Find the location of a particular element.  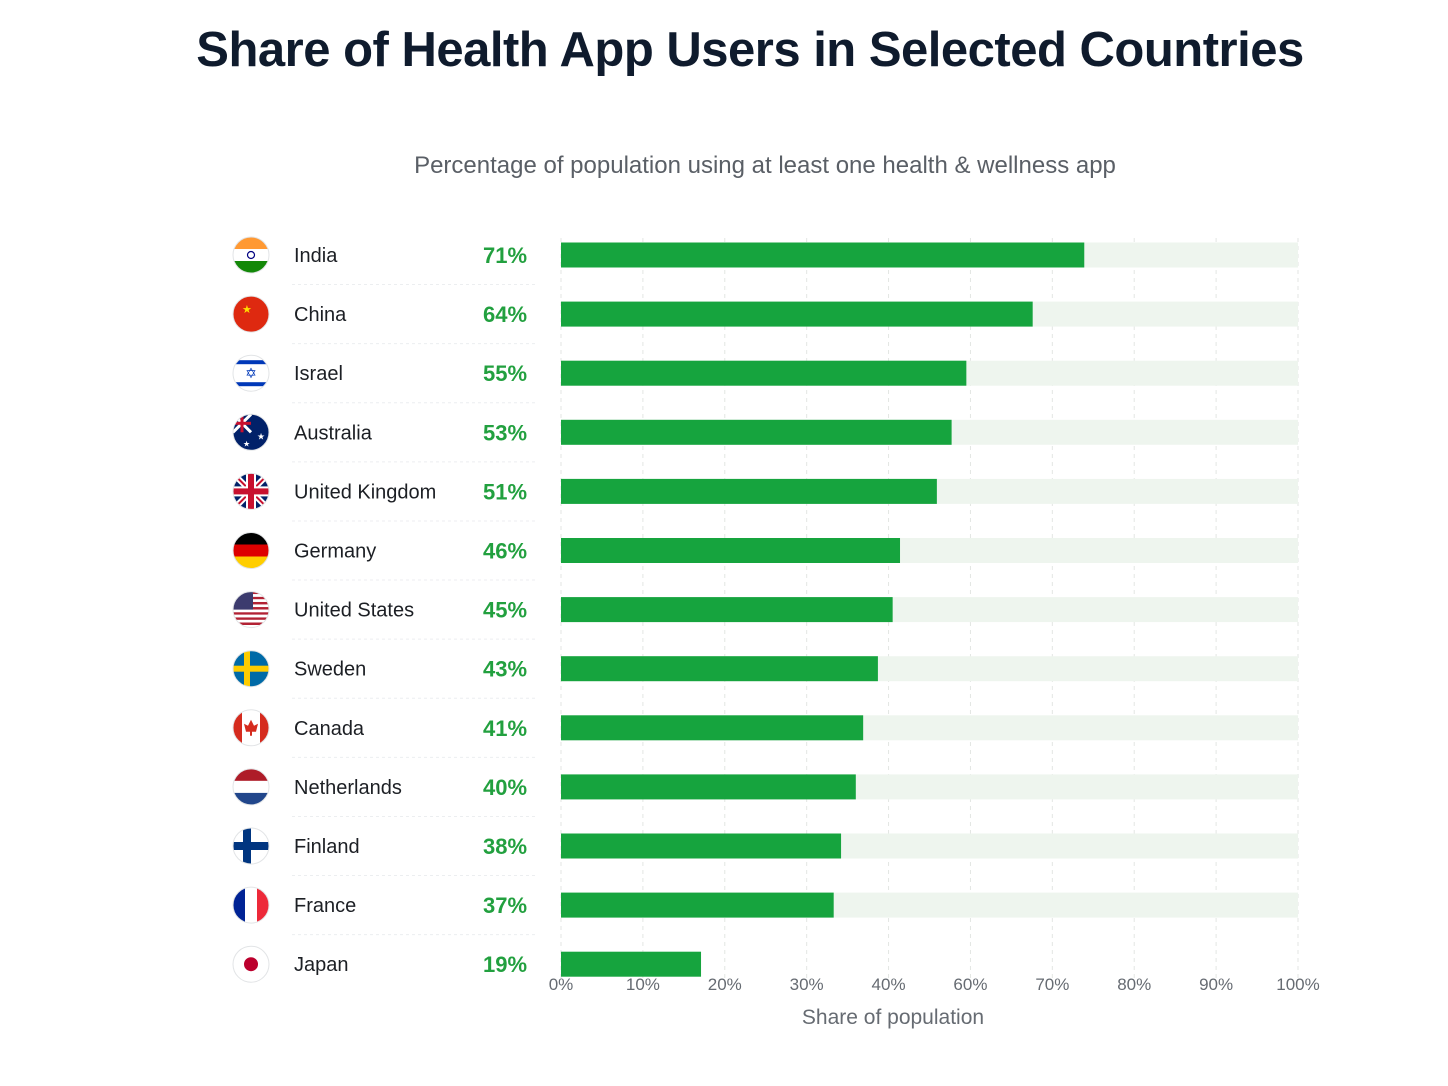

flag-sweden-icon is located at coordinates (251, 668).